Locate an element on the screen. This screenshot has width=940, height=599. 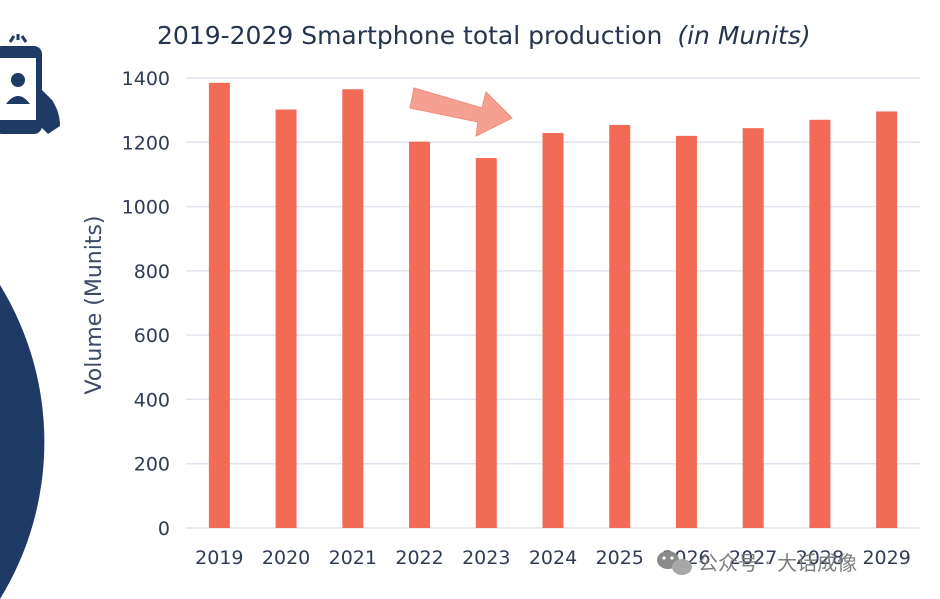
y-tick-label: 400 is located at coordinates (152, 400).